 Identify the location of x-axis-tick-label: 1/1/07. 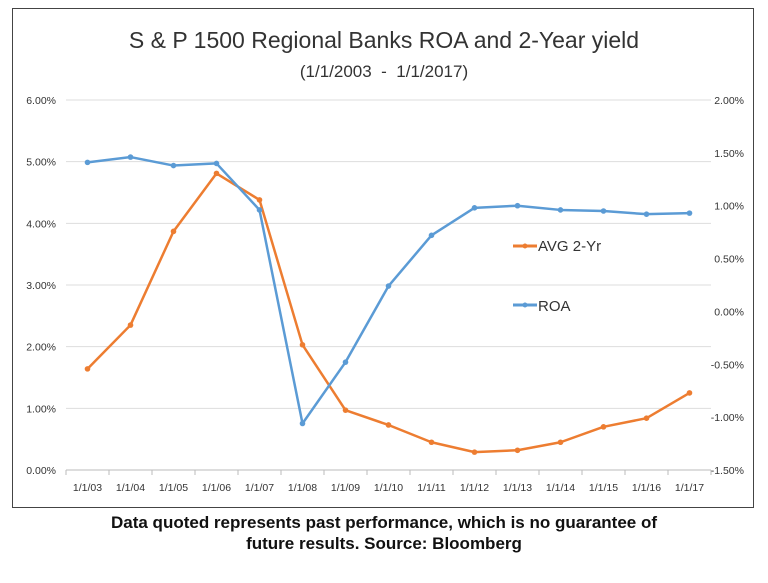
(259, 488).